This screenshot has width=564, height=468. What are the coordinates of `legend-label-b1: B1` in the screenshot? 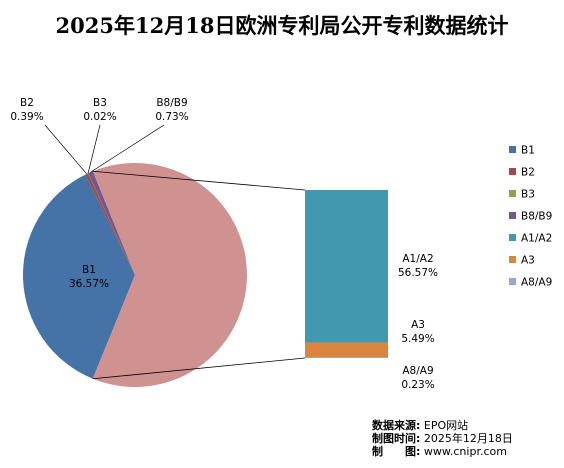 It's located at (528, 151).